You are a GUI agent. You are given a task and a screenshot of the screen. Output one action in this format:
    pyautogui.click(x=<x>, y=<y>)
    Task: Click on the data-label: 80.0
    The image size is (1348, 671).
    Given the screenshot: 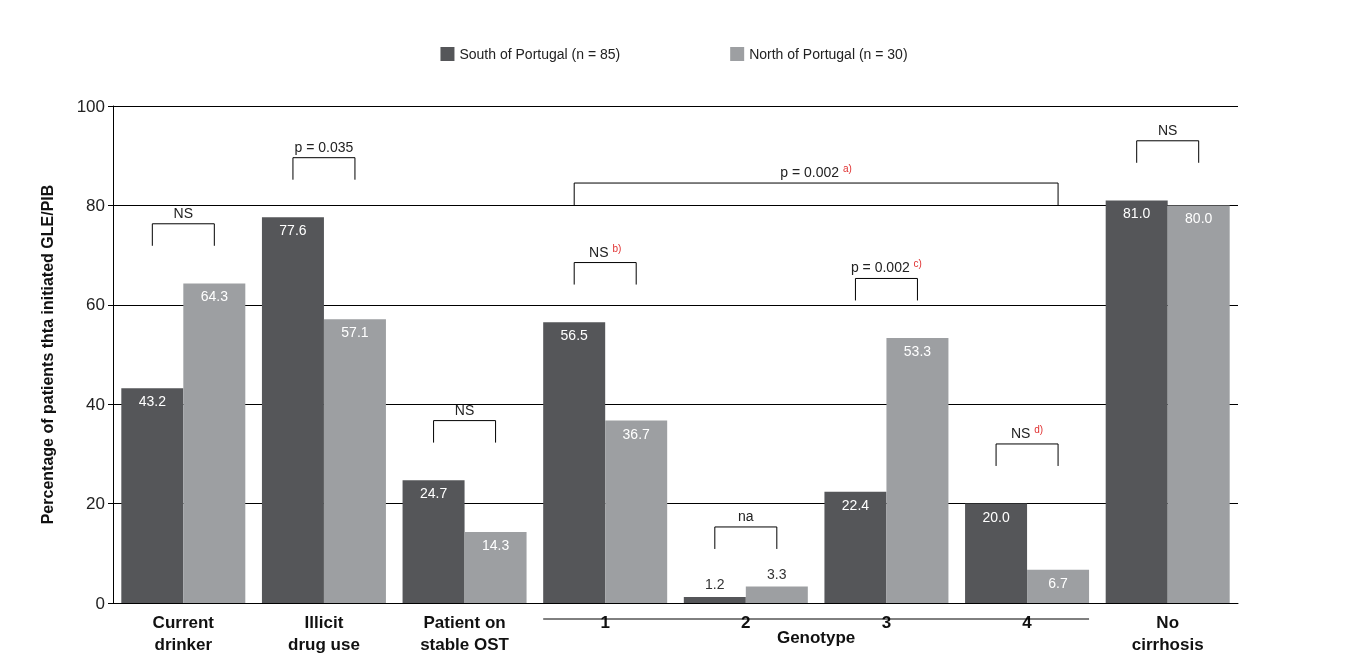 What is the action you would take?
    pyautogui.click(x=1199, y=218)
    